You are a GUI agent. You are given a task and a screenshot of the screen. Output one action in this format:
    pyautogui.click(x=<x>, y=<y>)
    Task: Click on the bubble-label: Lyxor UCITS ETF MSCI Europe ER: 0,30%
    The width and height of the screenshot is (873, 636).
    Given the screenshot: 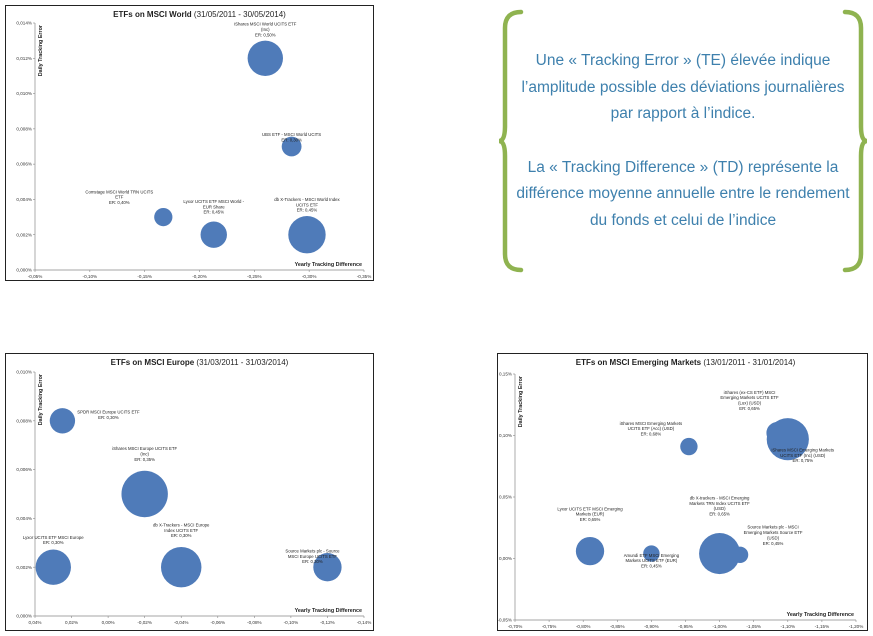 What is the action you would take?
    pyautogui.click(x=53, y=540)
    